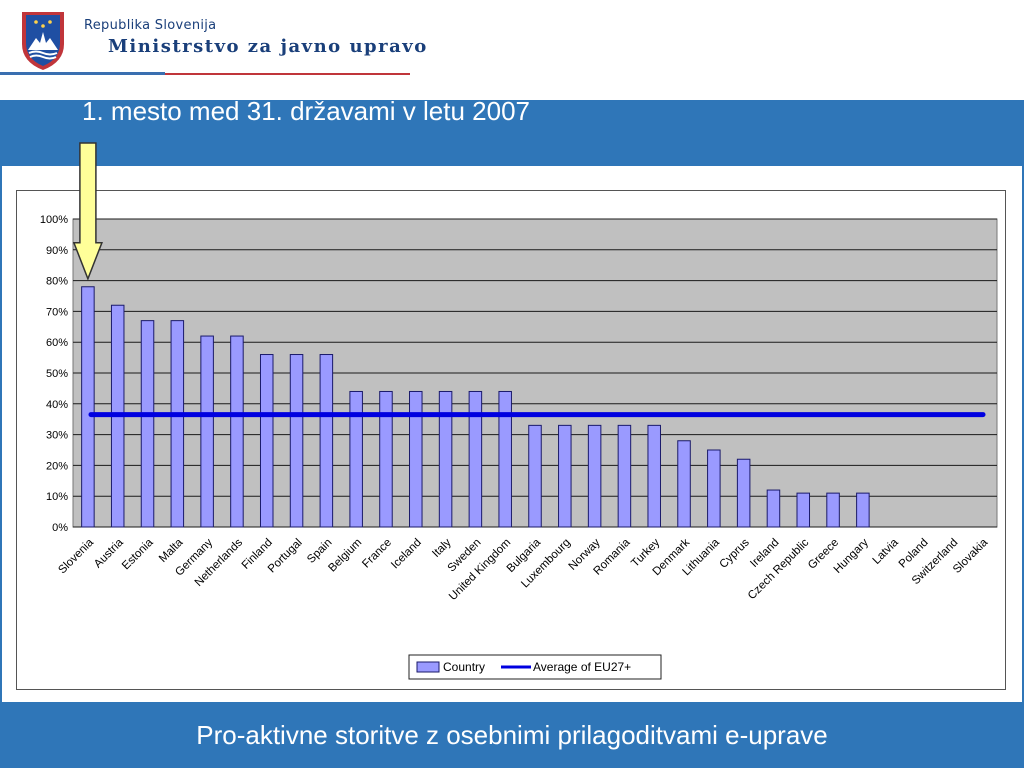 The image size is (1024, 768). Describe the element at coordinates (377, 554) in the screenshot. I see `x-tick-label: France` at that location.